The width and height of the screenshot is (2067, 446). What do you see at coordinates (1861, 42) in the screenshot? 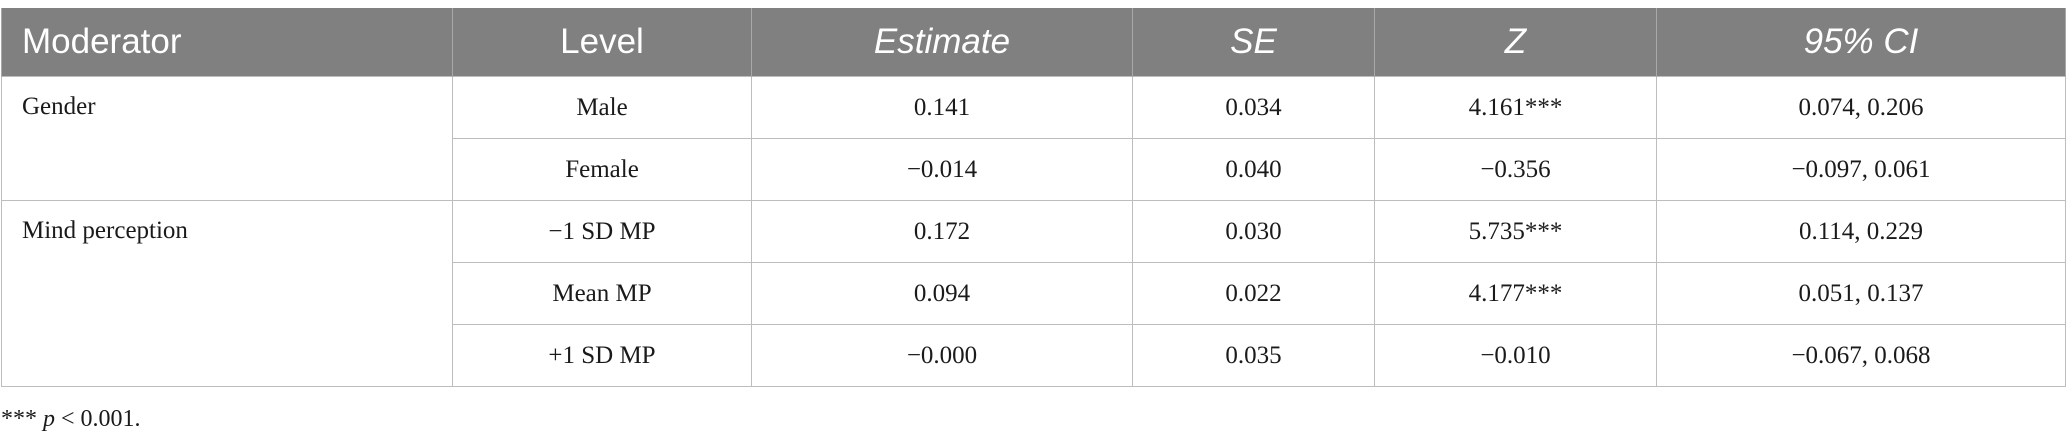
I see `header-ci: 95% CI` at bounding box center [1861, 42].